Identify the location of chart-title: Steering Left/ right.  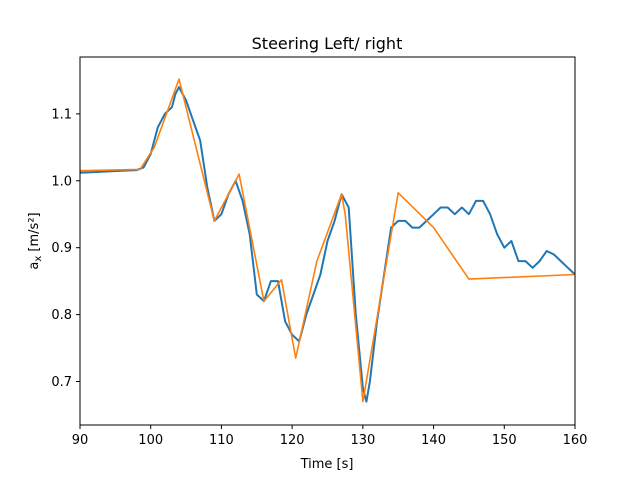
(327, 43).